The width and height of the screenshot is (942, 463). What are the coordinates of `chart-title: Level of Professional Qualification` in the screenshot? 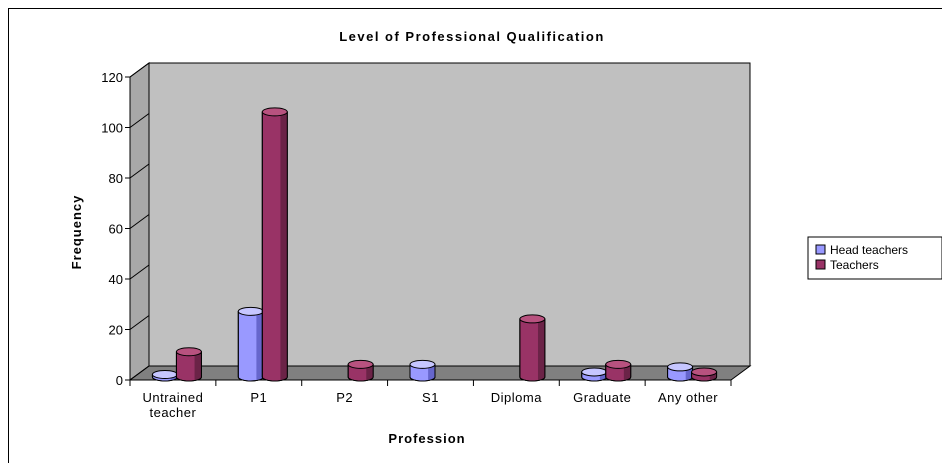 It's located at (472, 36).